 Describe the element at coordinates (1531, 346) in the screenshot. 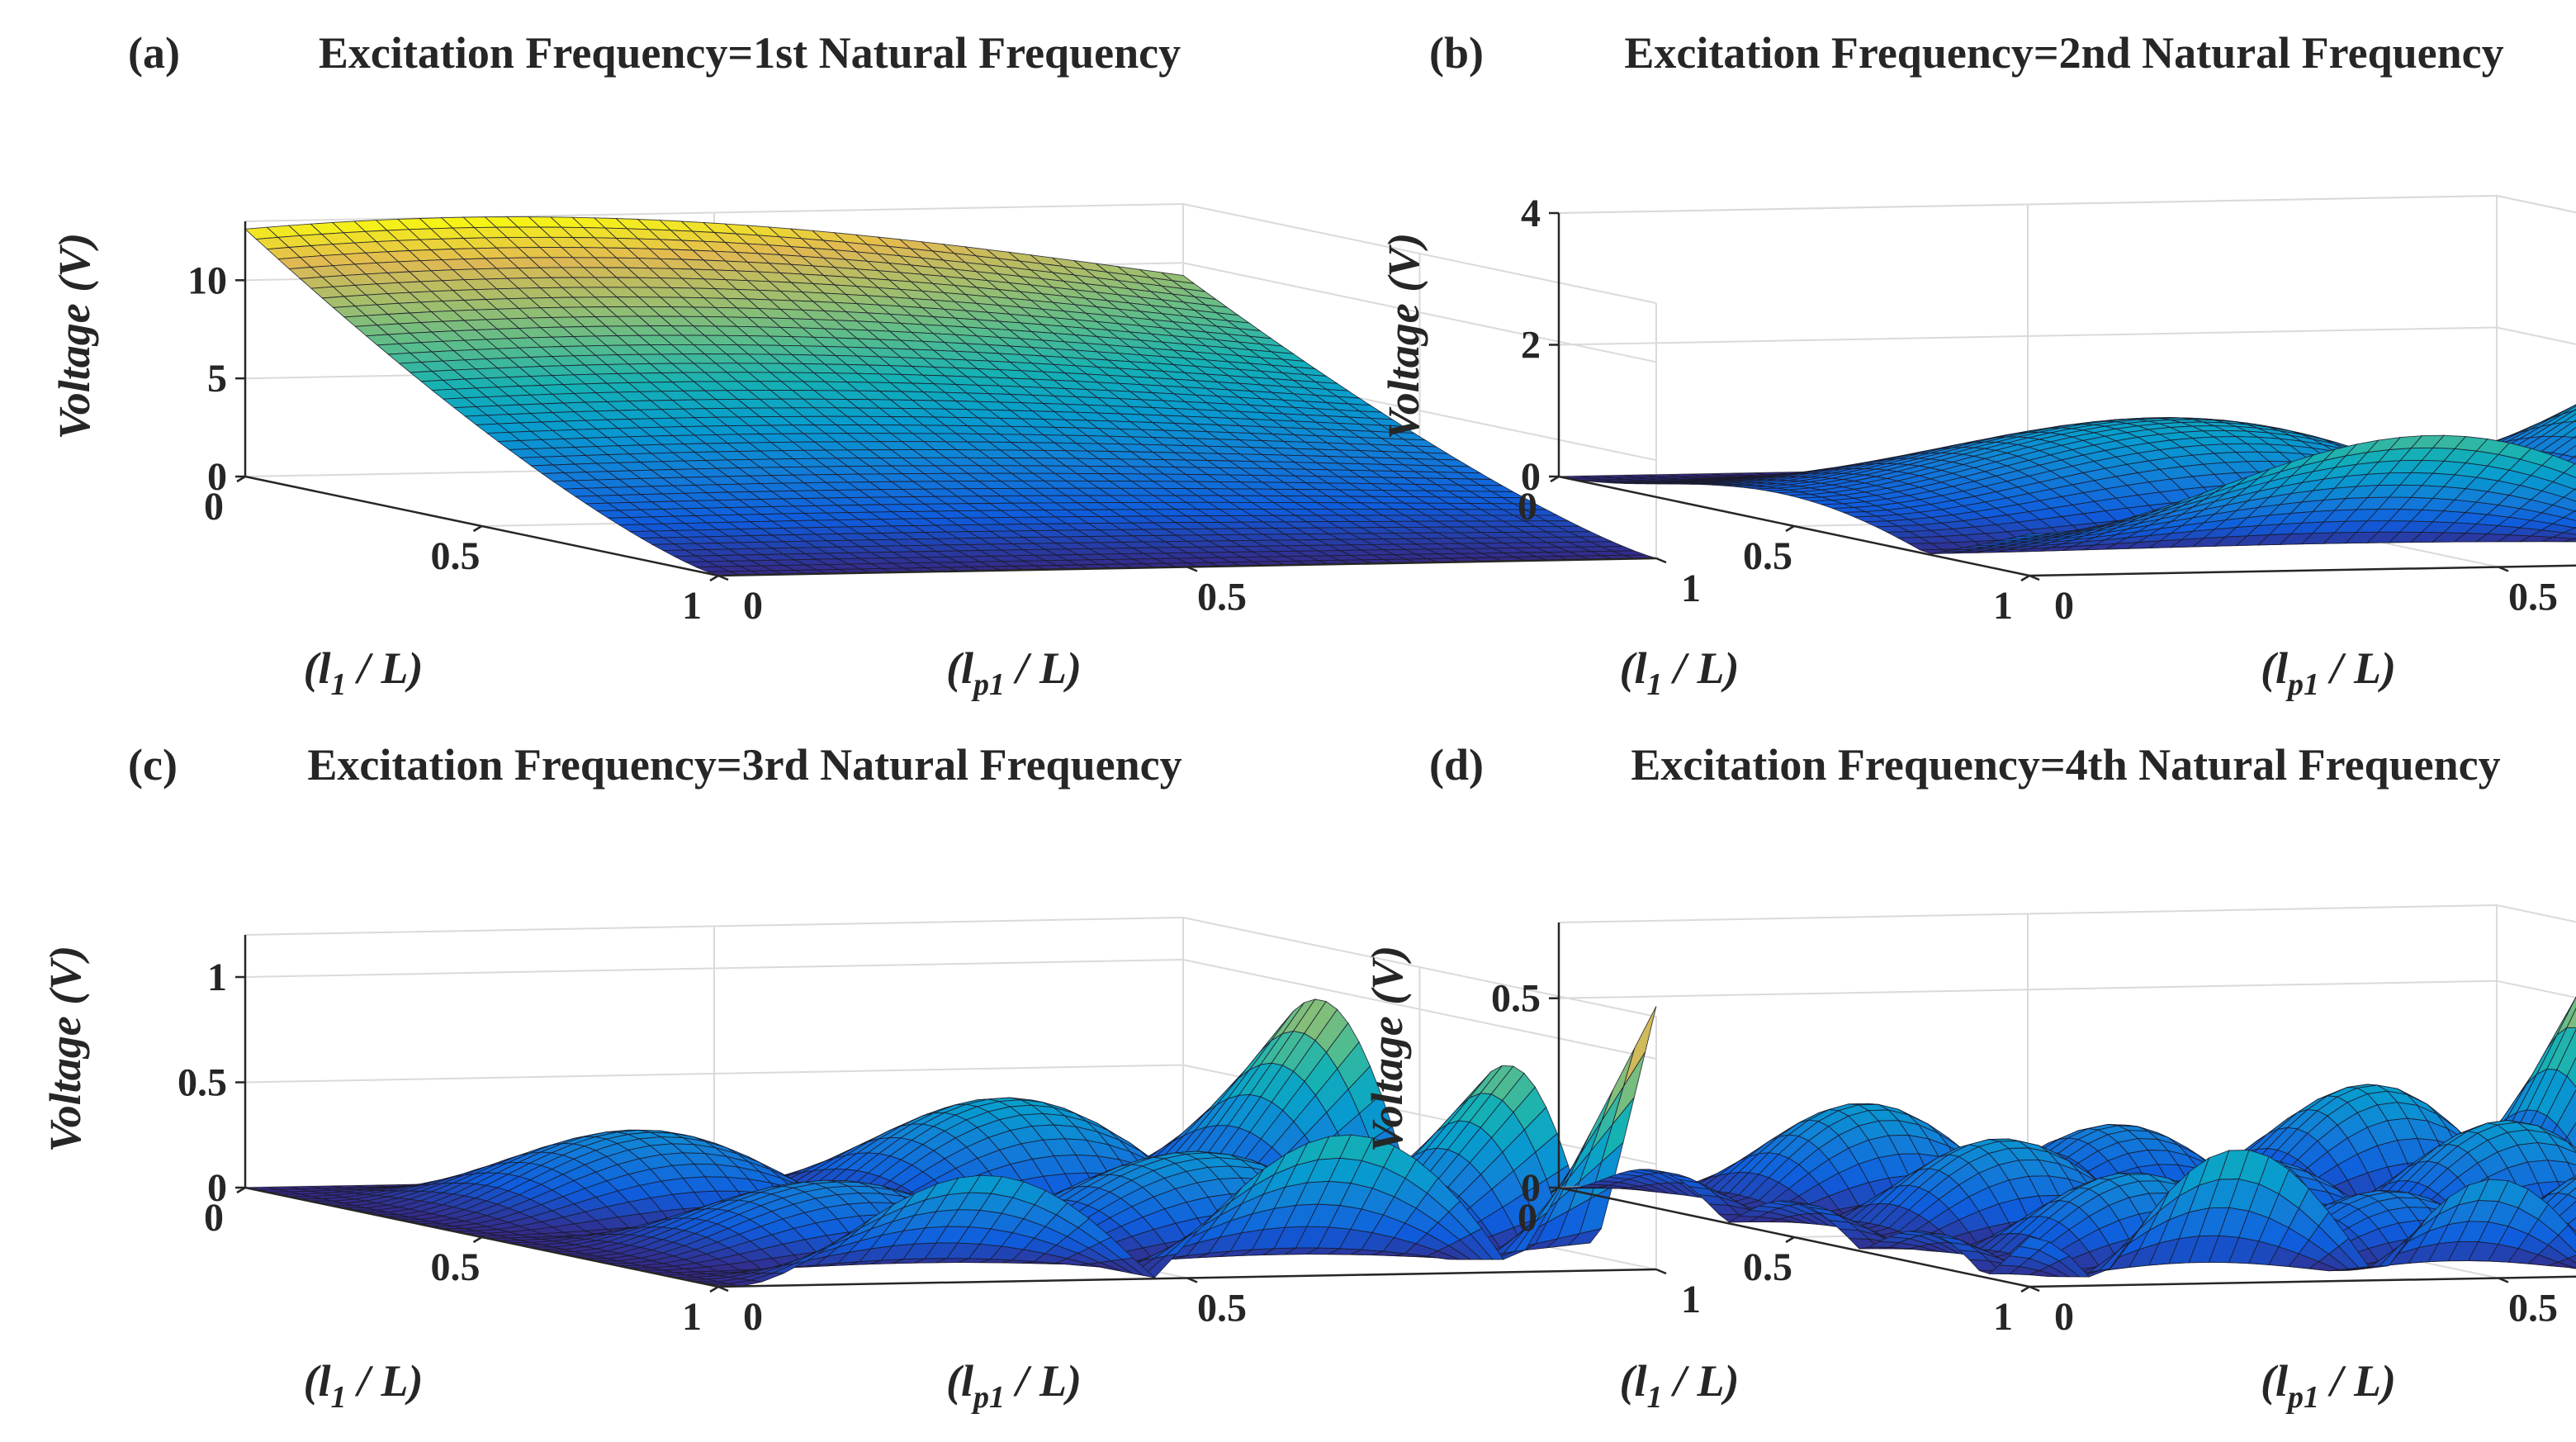

I see `z-tick-label: 2` at that location.